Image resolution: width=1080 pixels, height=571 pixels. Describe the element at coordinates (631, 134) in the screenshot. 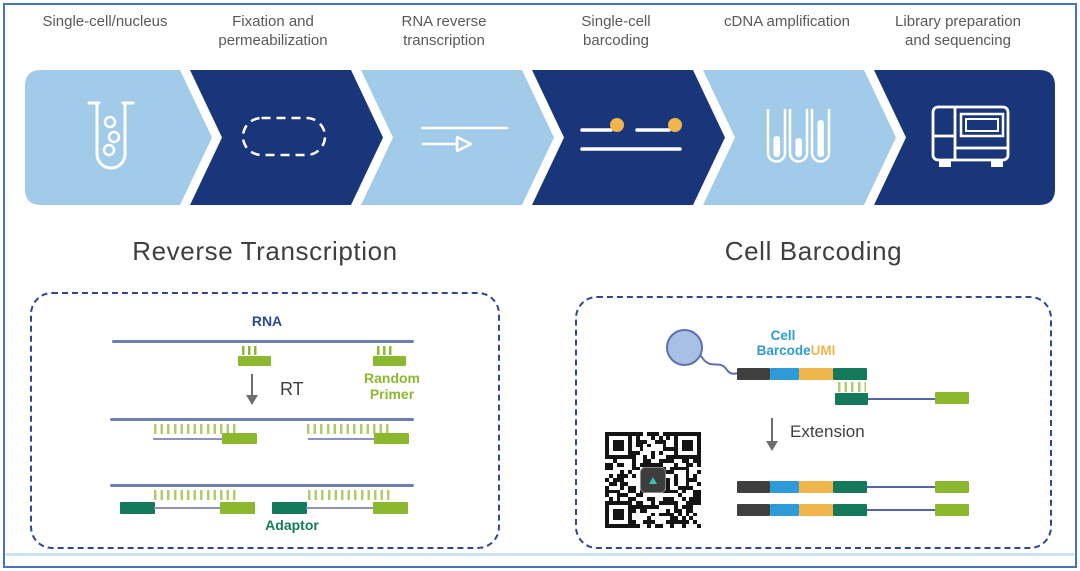

I see `lines-and-beads-icon` at that location.